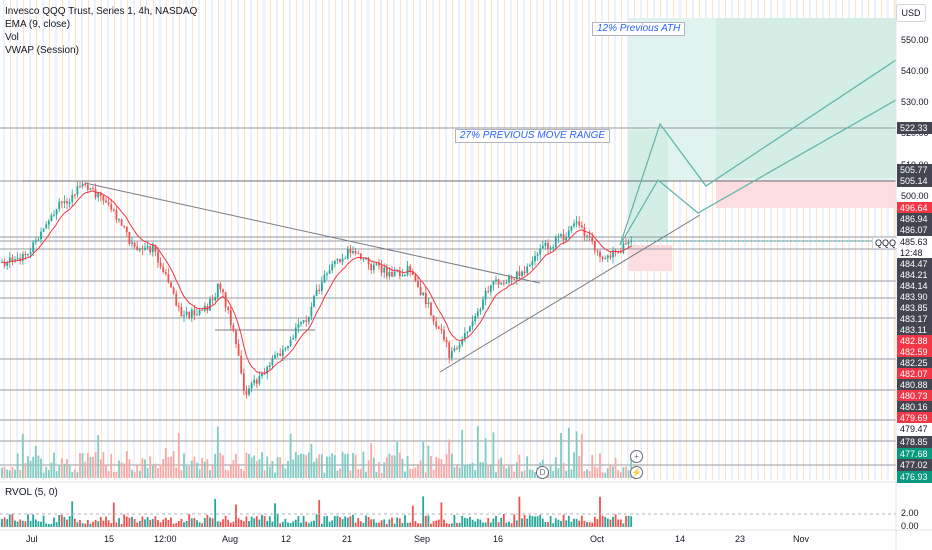 This screenshot has width=932, height=550. Describe the element at coordinates (542, 472) in the screenshot. I see `dividend-marker-icon: D` at that location.